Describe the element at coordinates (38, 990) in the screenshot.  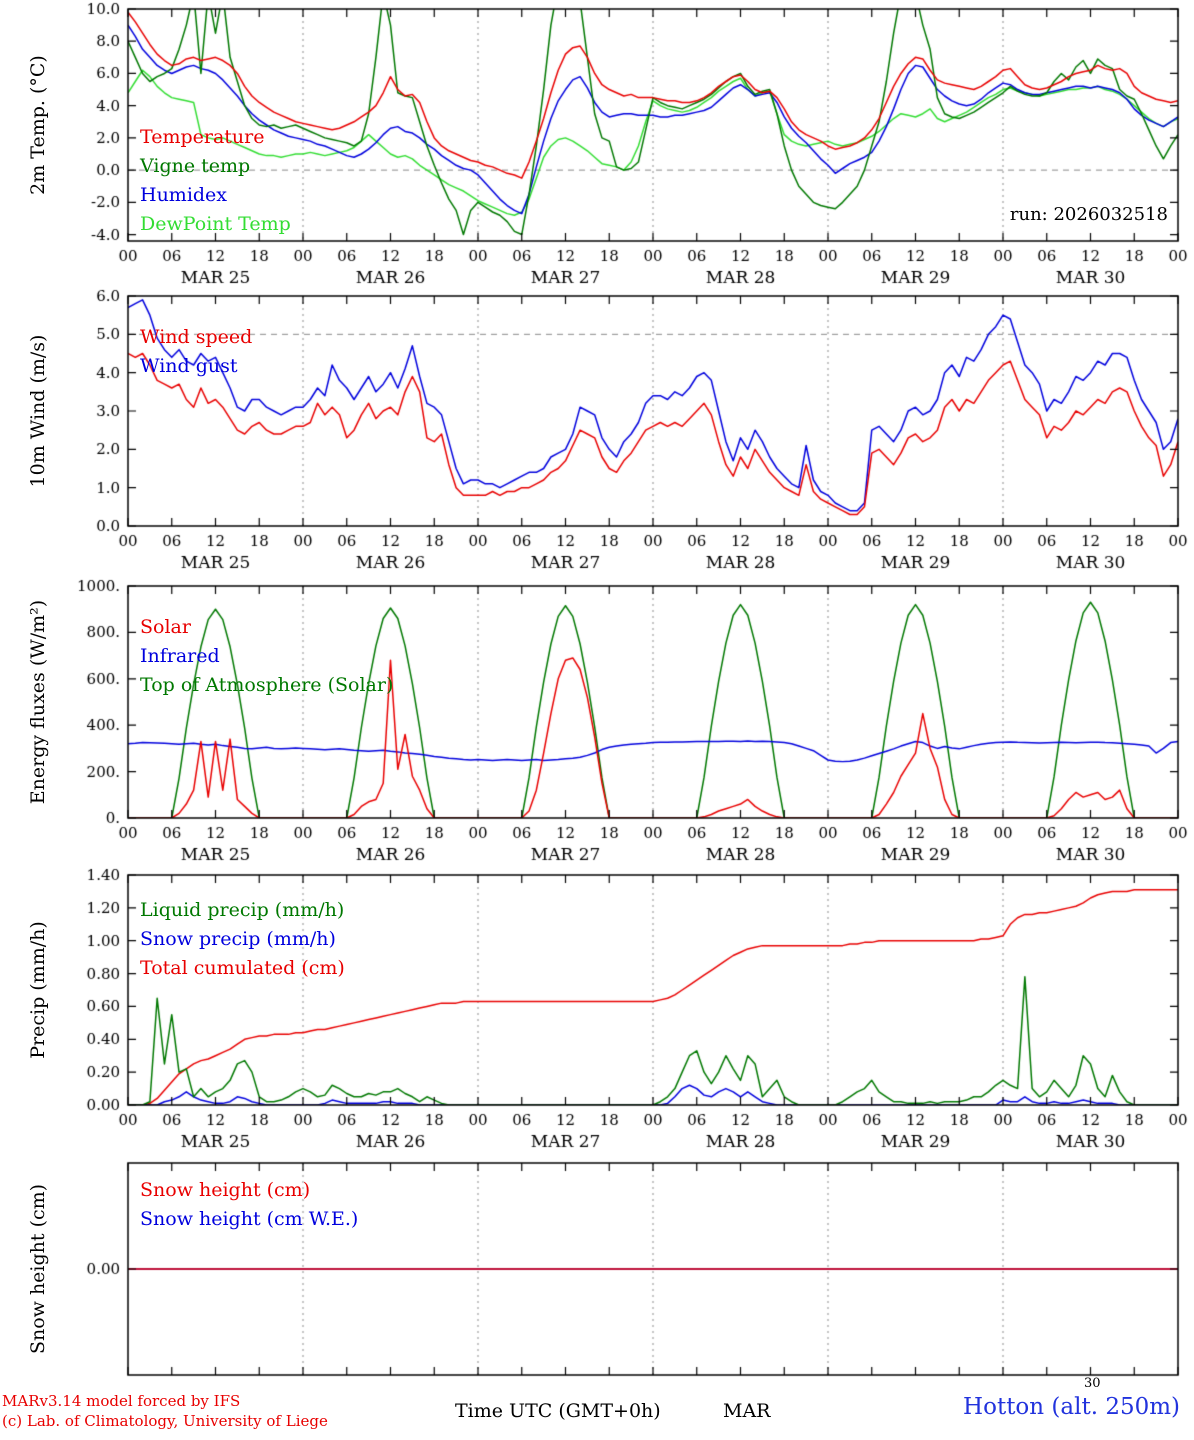
I see `precip-axis-label: Precip (mm/h)` at that location.